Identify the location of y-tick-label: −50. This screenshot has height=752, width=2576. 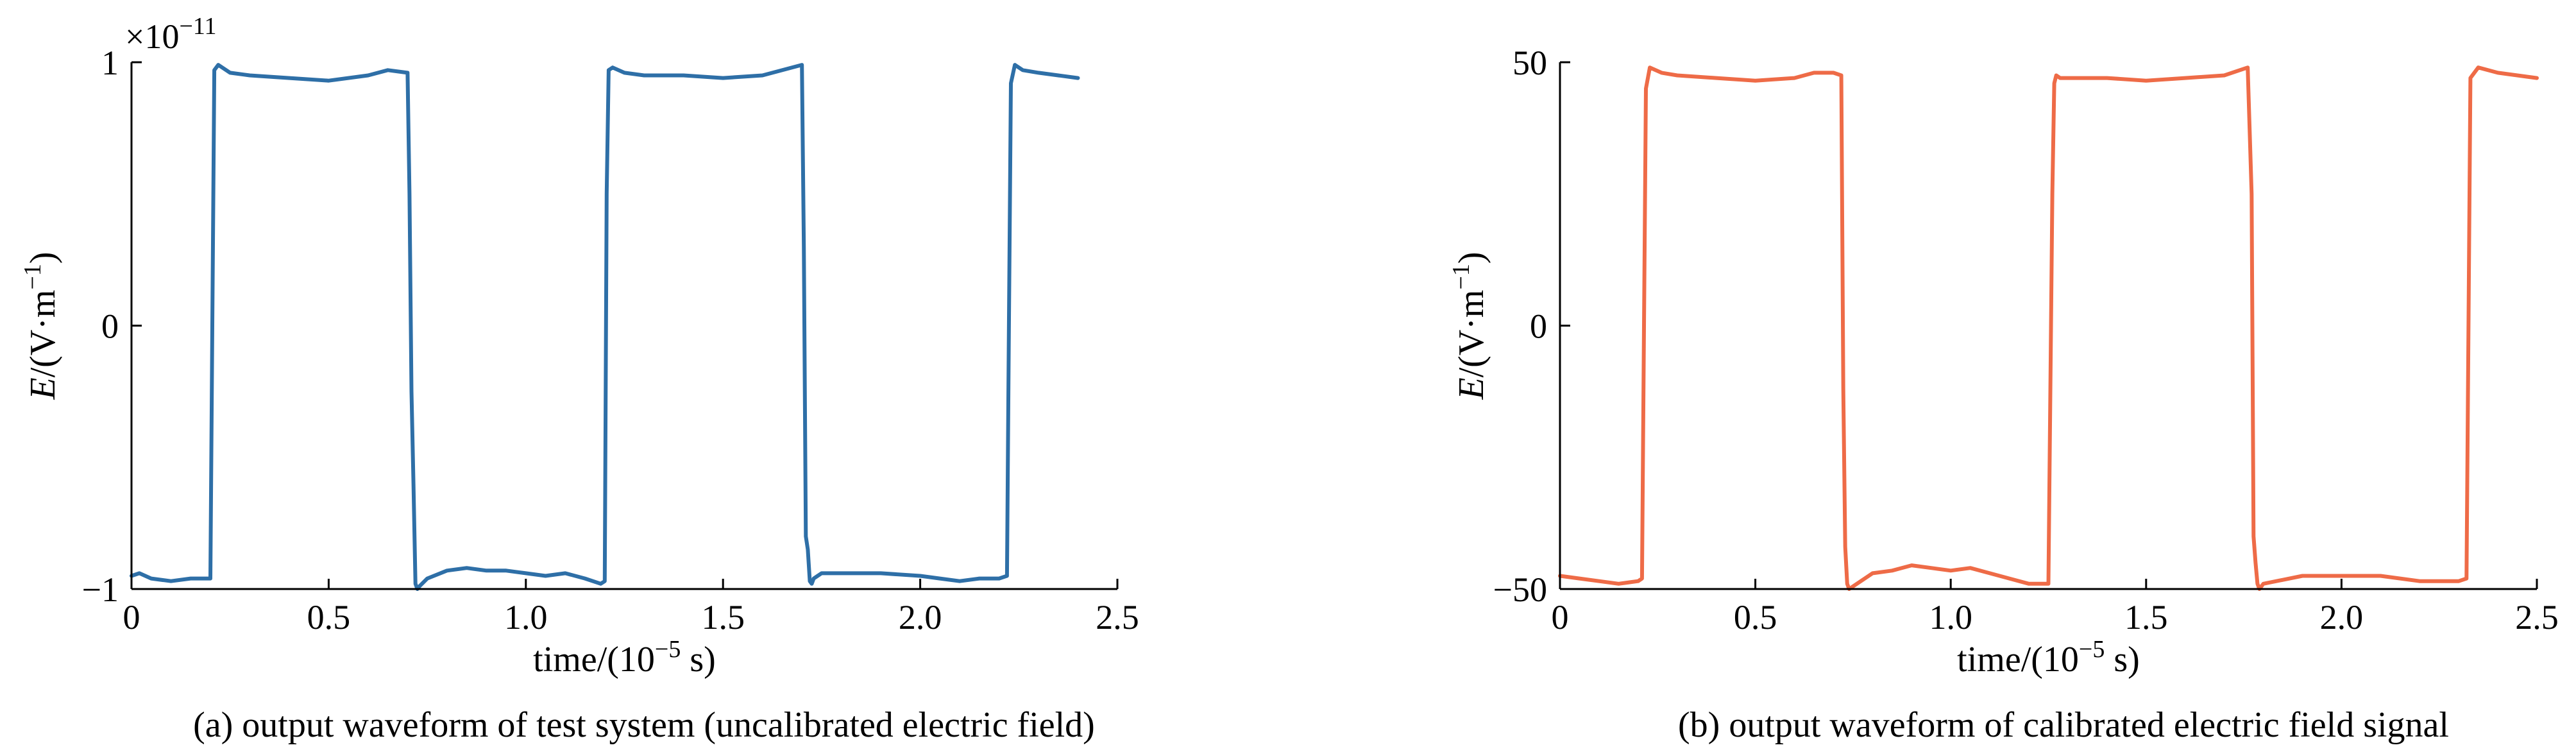
(1520, 589).